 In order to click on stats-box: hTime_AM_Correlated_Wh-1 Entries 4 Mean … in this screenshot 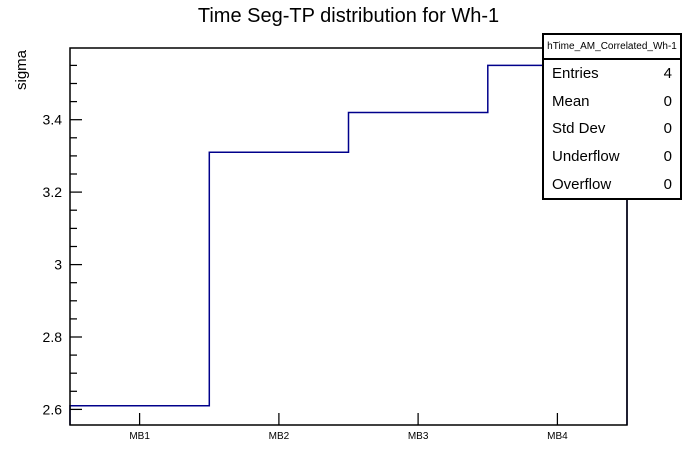, I will do `click(612, 116)`.